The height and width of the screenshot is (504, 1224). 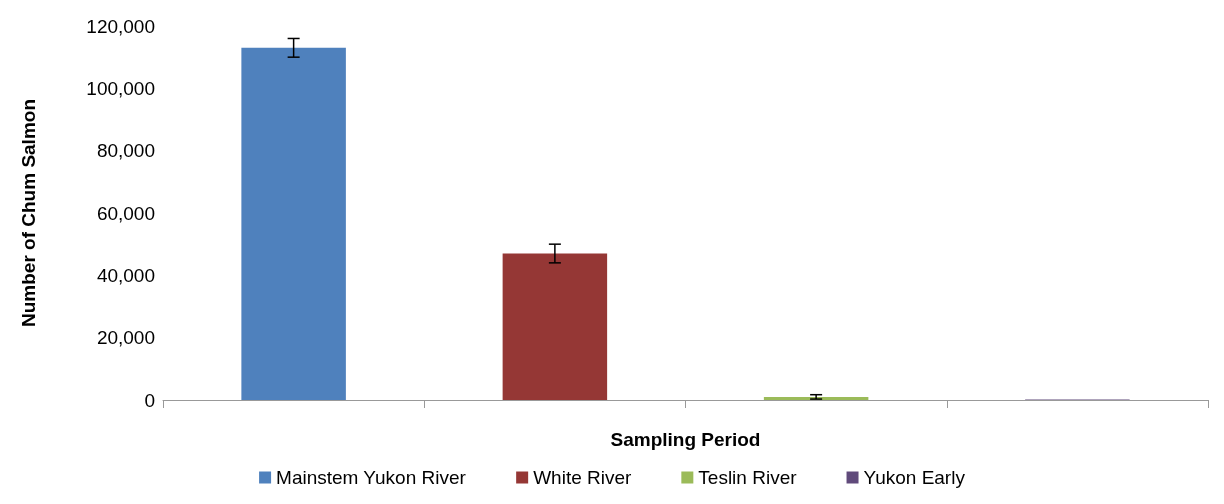 What do you see at coordinates (685, 439) in the screenshot?
I see `x-axis-title: Sampling Period` at bounding box center [685, 439].